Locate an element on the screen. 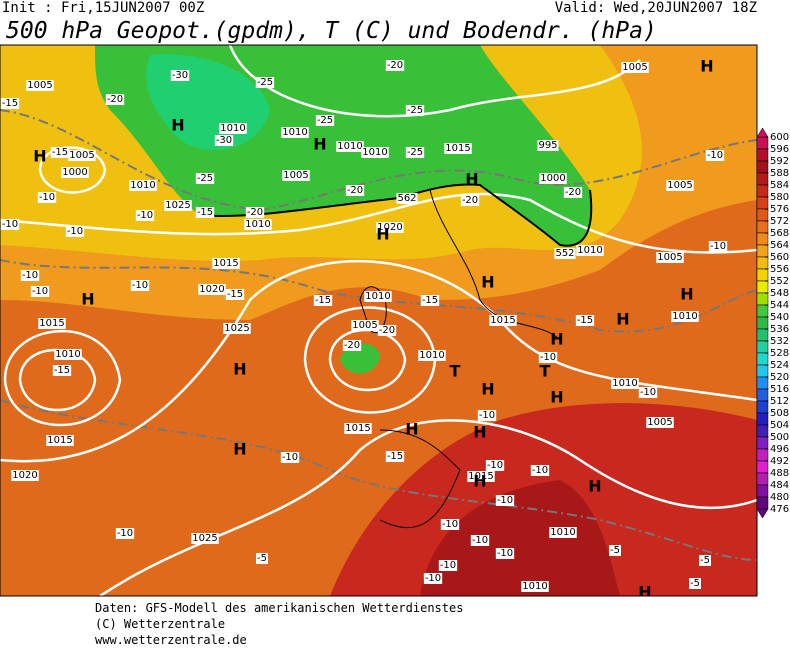 This screenshot has width=790, height=648. colorbar-label: 480 is located at coordinates (779, 497).